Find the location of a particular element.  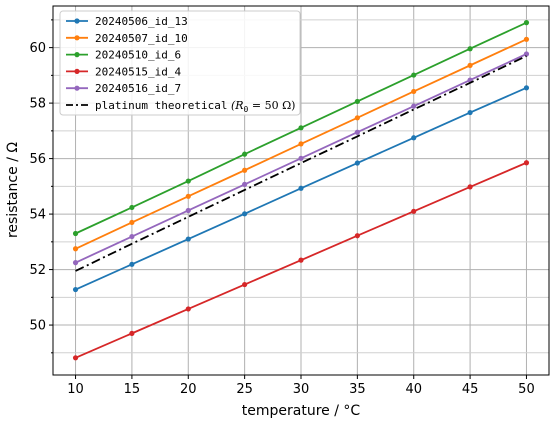

y-tick-label: 50 is located at coordinates (37, 326).